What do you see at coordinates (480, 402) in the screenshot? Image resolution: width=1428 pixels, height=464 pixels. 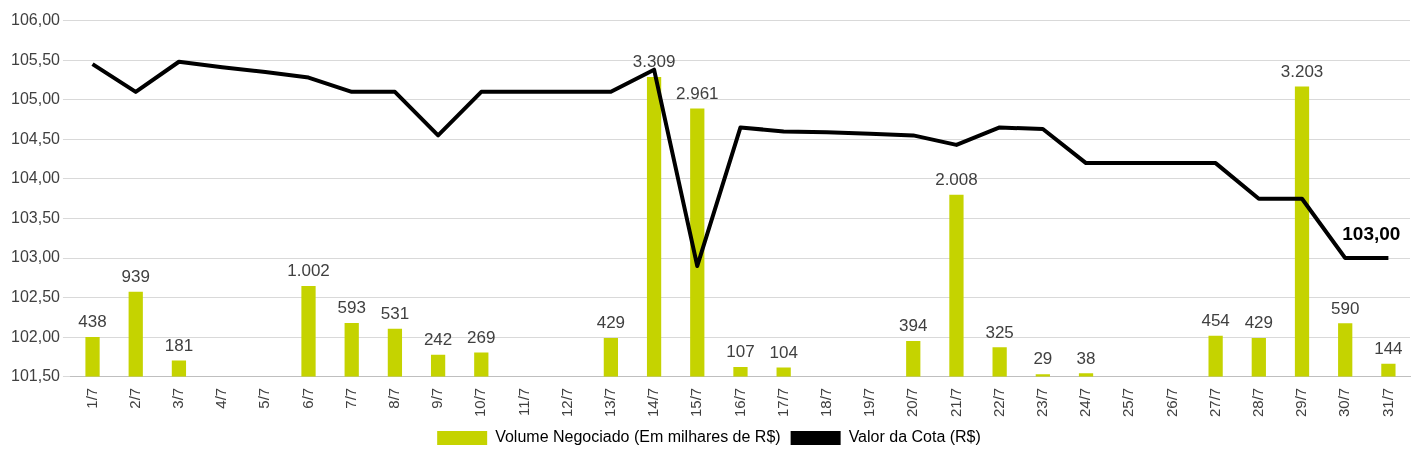 I see `x-tick-label: 10/7` at bounding box center [480, 402].